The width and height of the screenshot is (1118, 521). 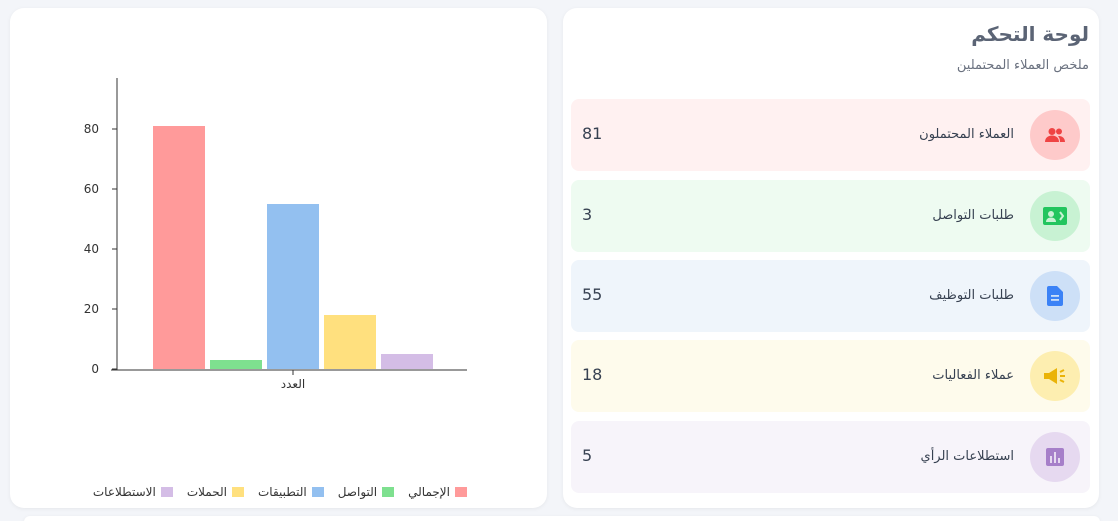 I want to click on stat-label: عملاء الفعاليات, so click(x=973, y=375).